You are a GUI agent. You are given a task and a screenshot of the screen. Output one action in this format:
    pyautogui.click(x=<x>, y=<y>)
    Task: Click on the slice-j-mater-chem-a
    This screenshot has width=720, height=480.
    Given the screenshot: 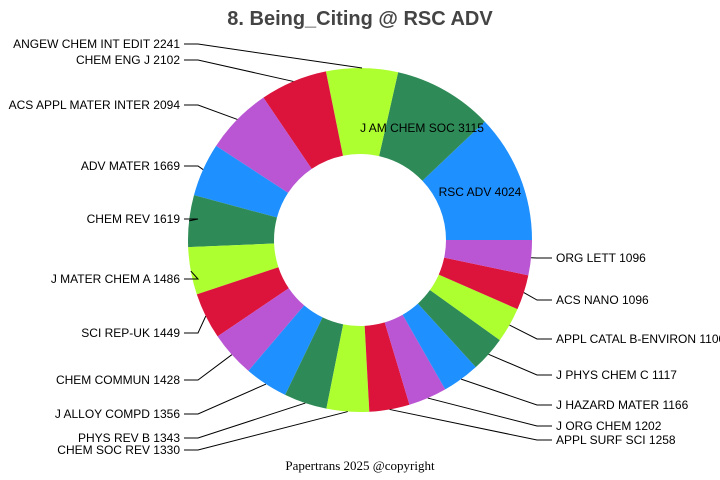 What is the action you would take?
    pyautogui.click(x=233, y=269)
    